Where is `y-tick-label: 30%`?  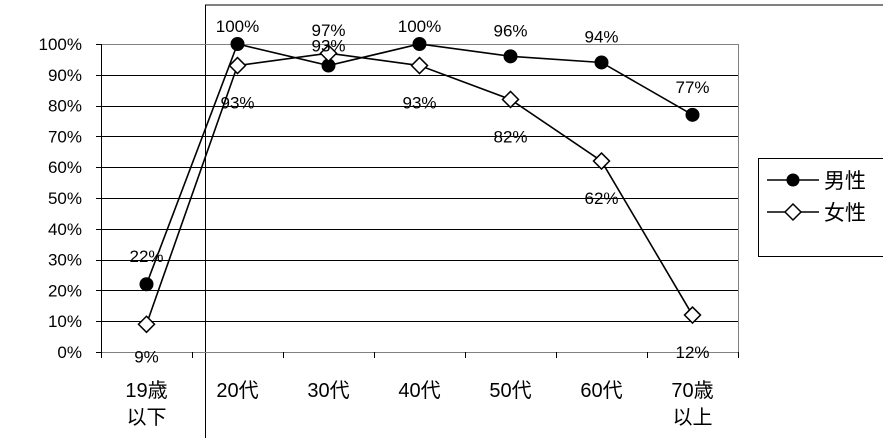
y-tick-label: 30% is located at coordinates (65, 260).